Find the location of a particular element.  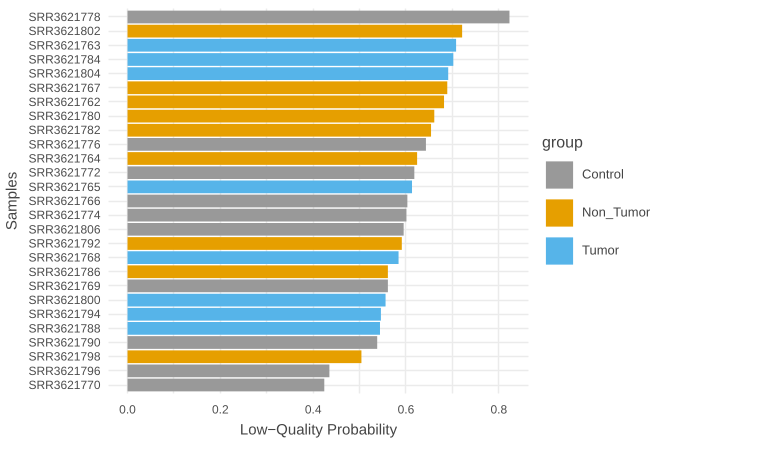

y-tick-label: SRR3621768 is located at coordinates (64, 257).